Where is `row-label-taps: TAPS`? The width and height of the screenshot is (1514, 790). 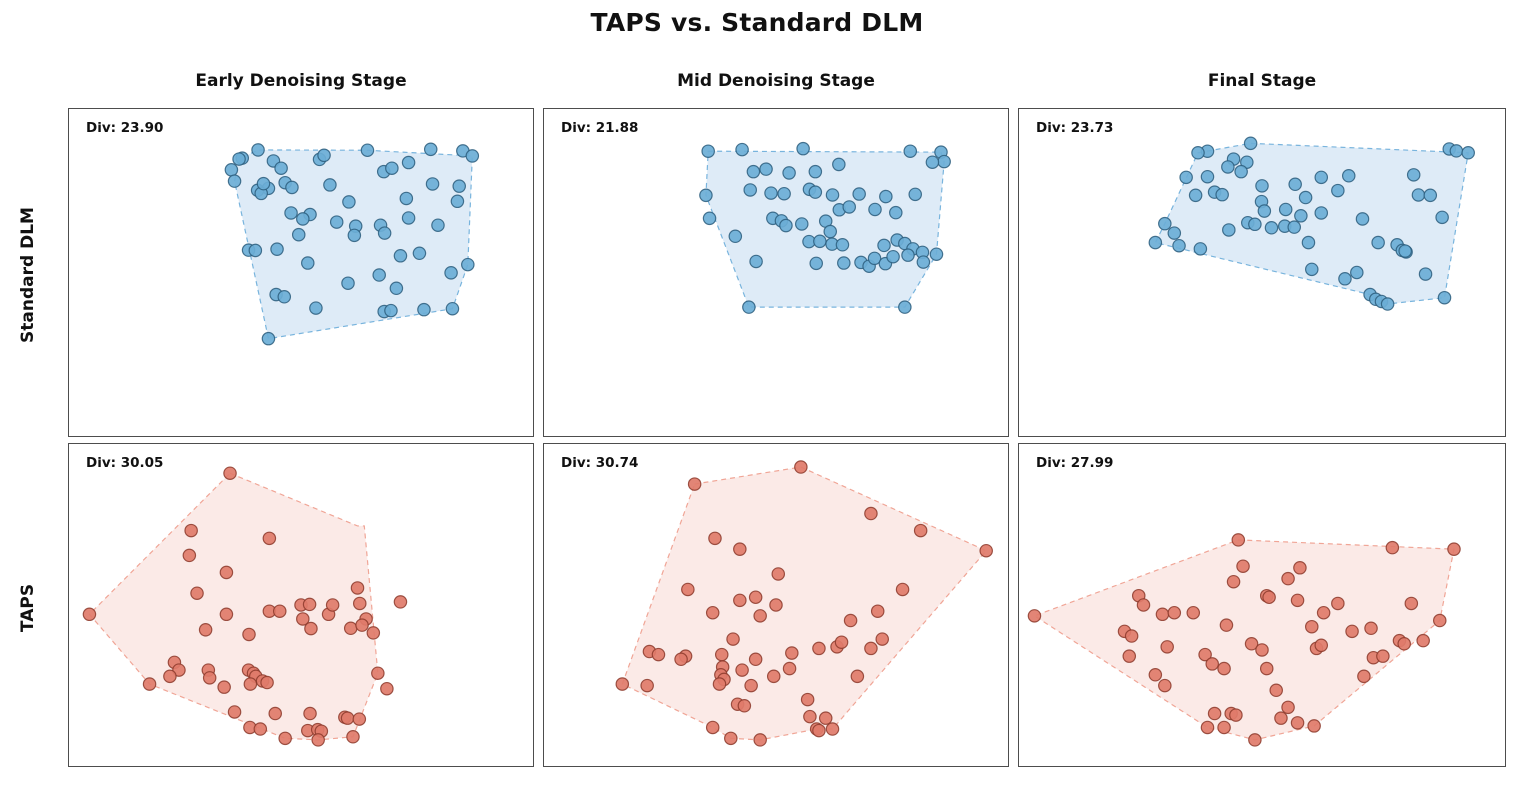
row-label-taps: TAPS is located at coordinates (28, 608).